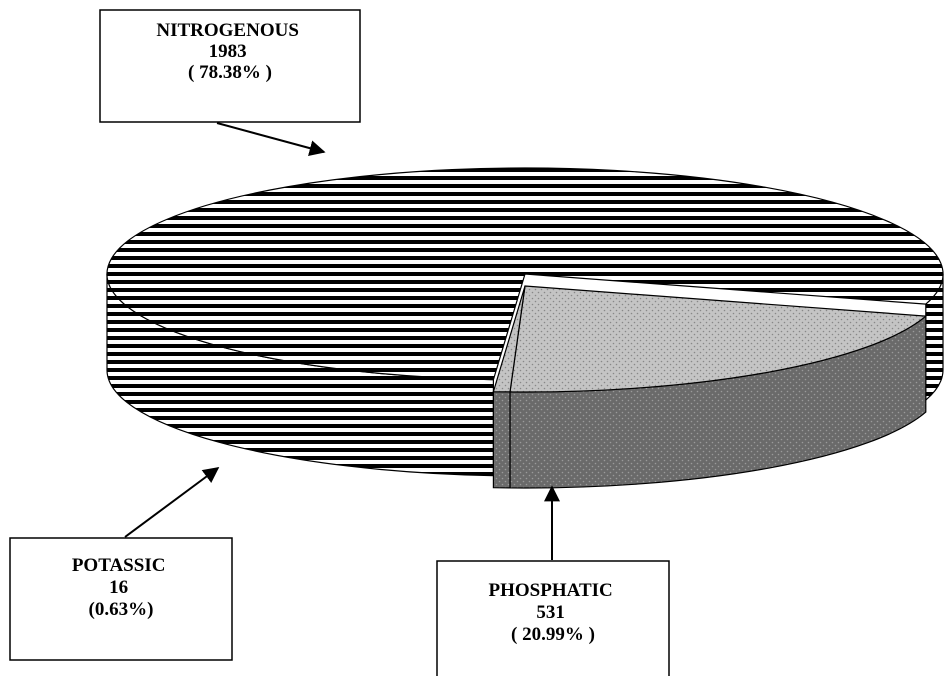 Image resolution: width=945 pixels, height=676 pixels. I want to click on slice-label-percent: ( 20.99% ), so click(553, 634).